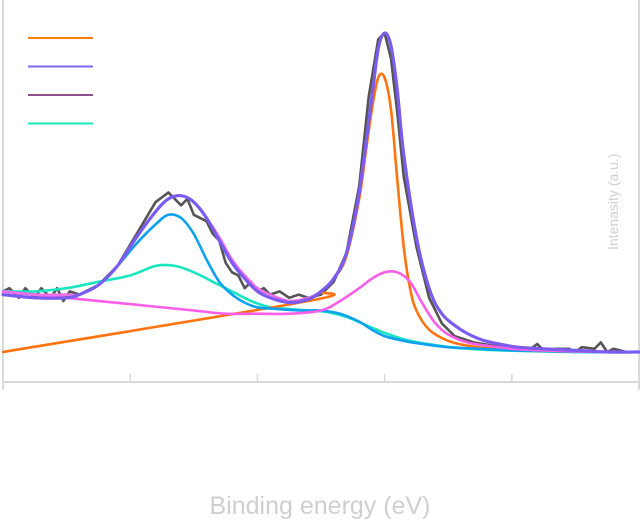 The width and height of the screenshot is (640, 525). I want to click on legend, so click(60, 81).